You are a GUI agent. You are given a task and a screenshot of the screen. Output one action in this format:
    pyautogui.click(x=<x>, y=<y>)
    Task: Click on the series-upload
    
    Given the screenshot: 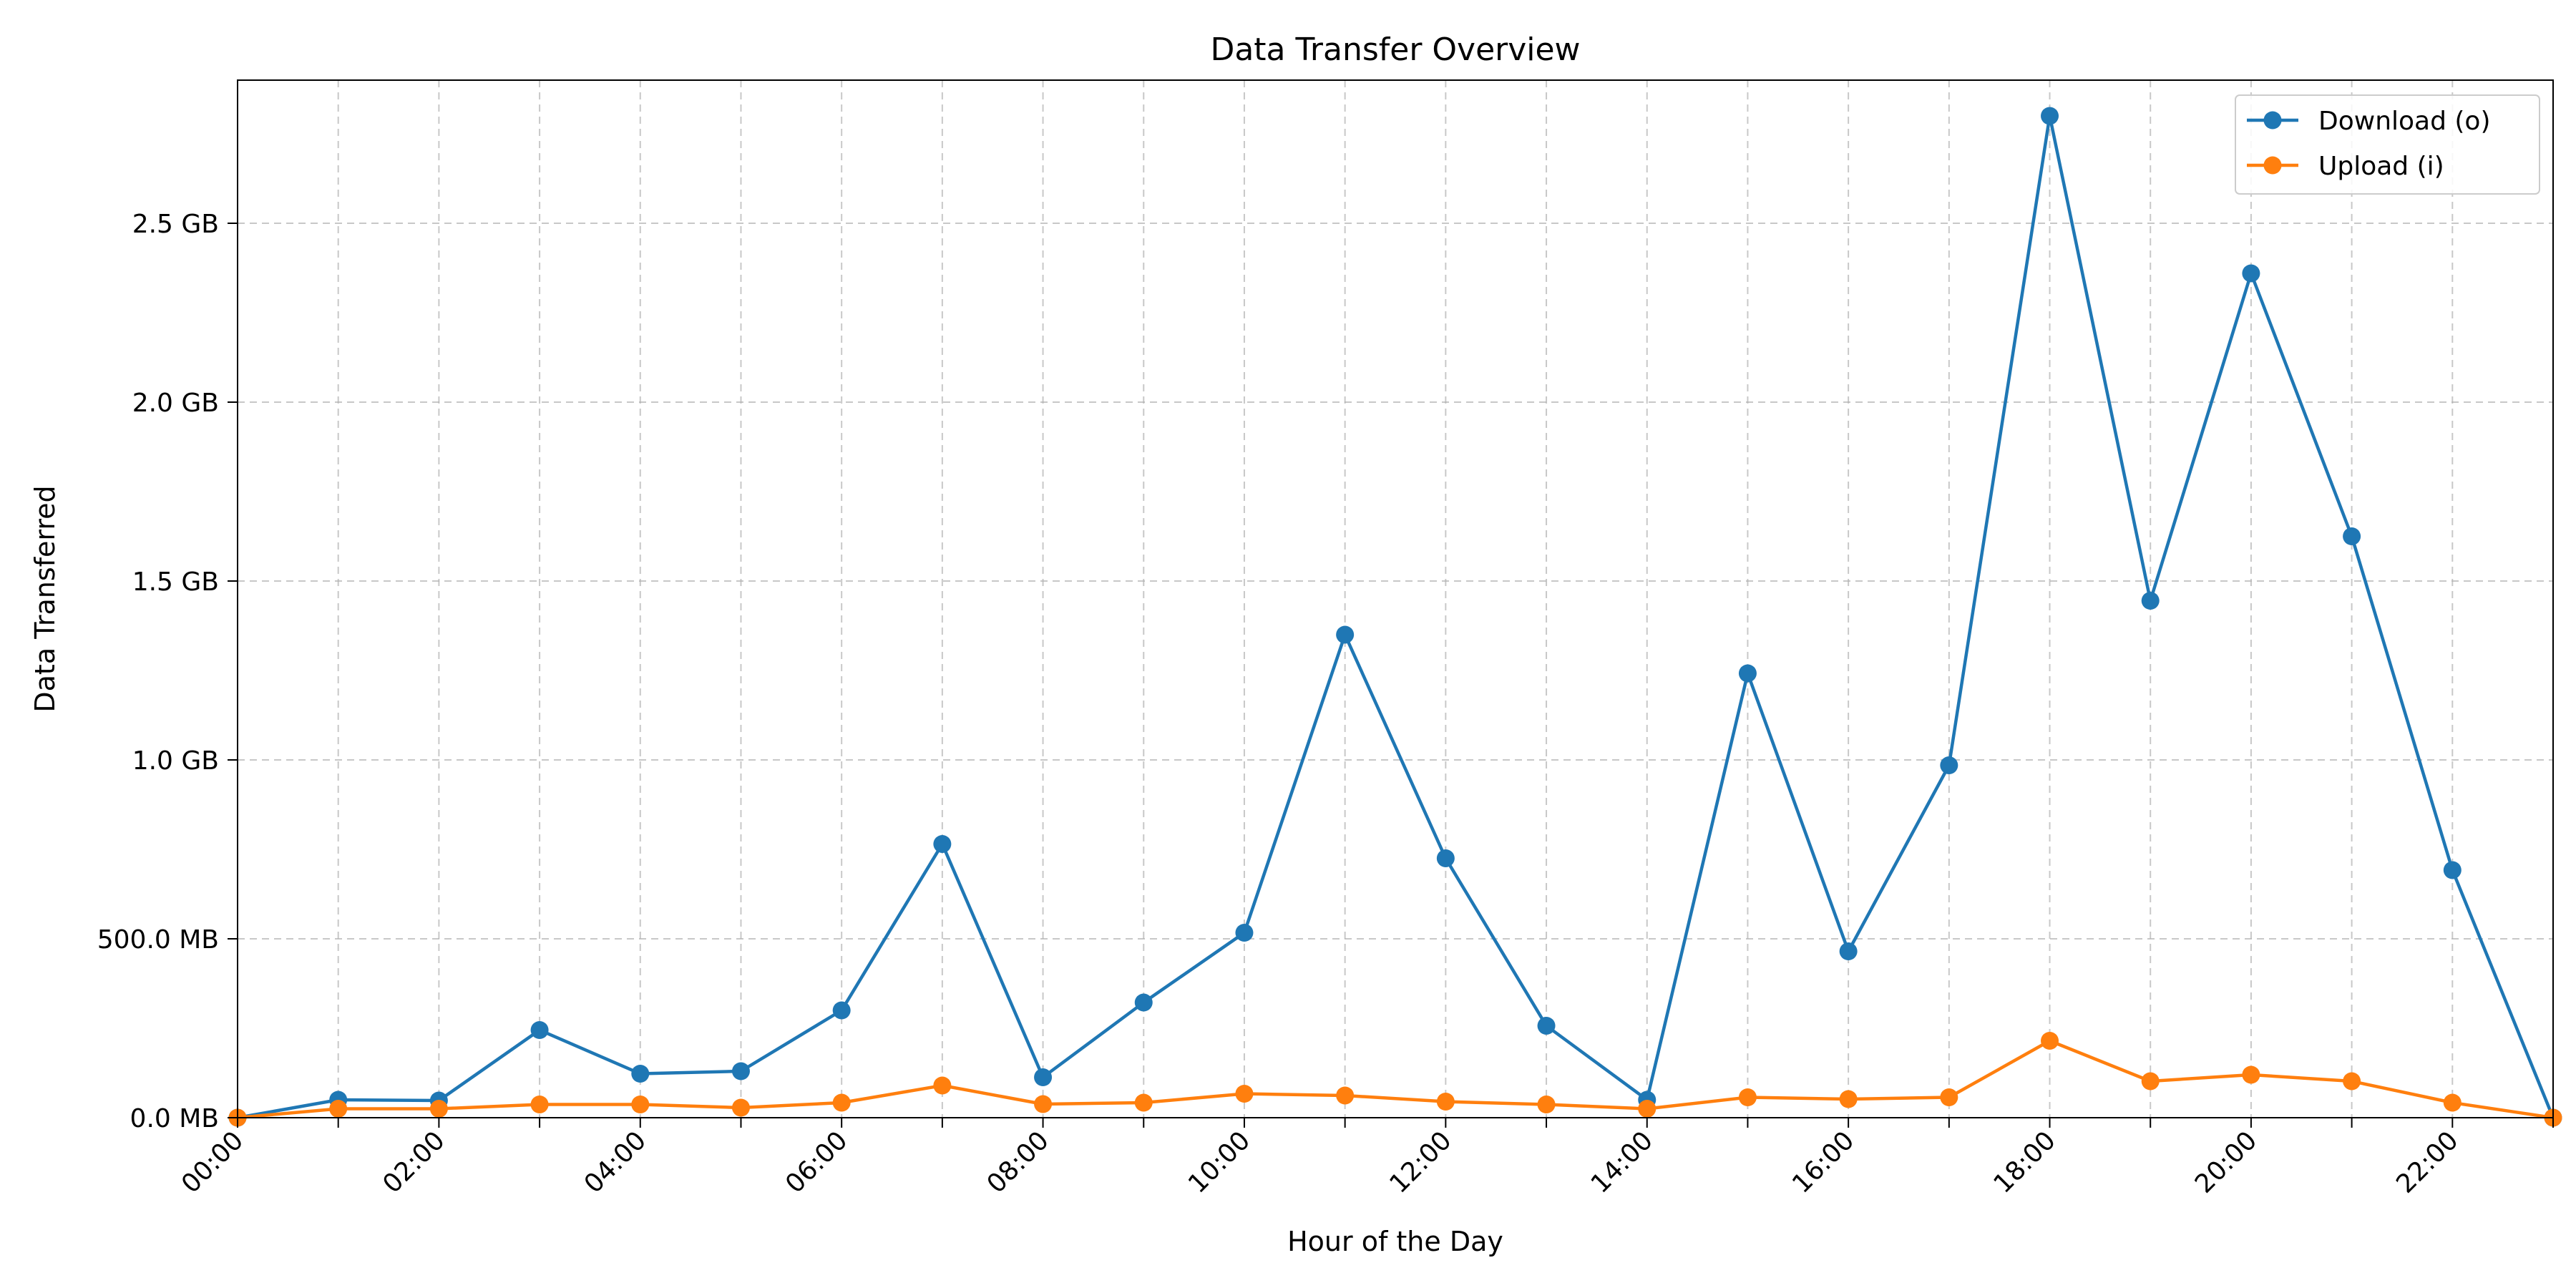 What is the action you would take?
    pyautogui.click(x=1395, y=1079)
    